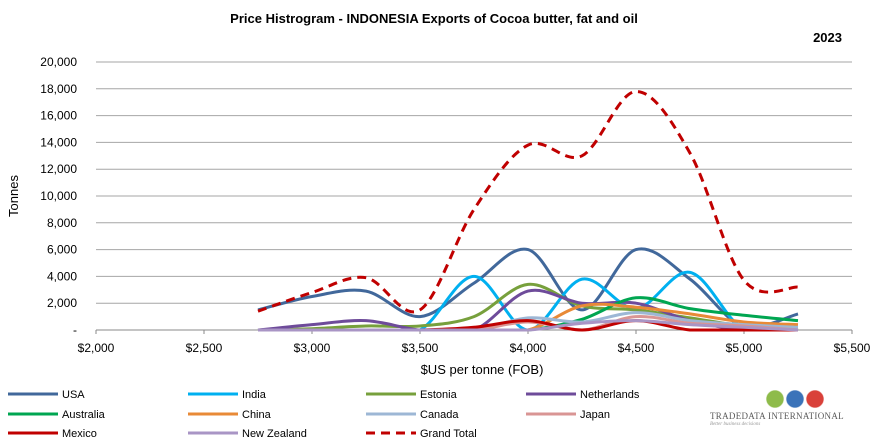 Image resolution: width=875 pixels, height=439 pixels. I want to click on year-label: 2023, so click(827, 37).